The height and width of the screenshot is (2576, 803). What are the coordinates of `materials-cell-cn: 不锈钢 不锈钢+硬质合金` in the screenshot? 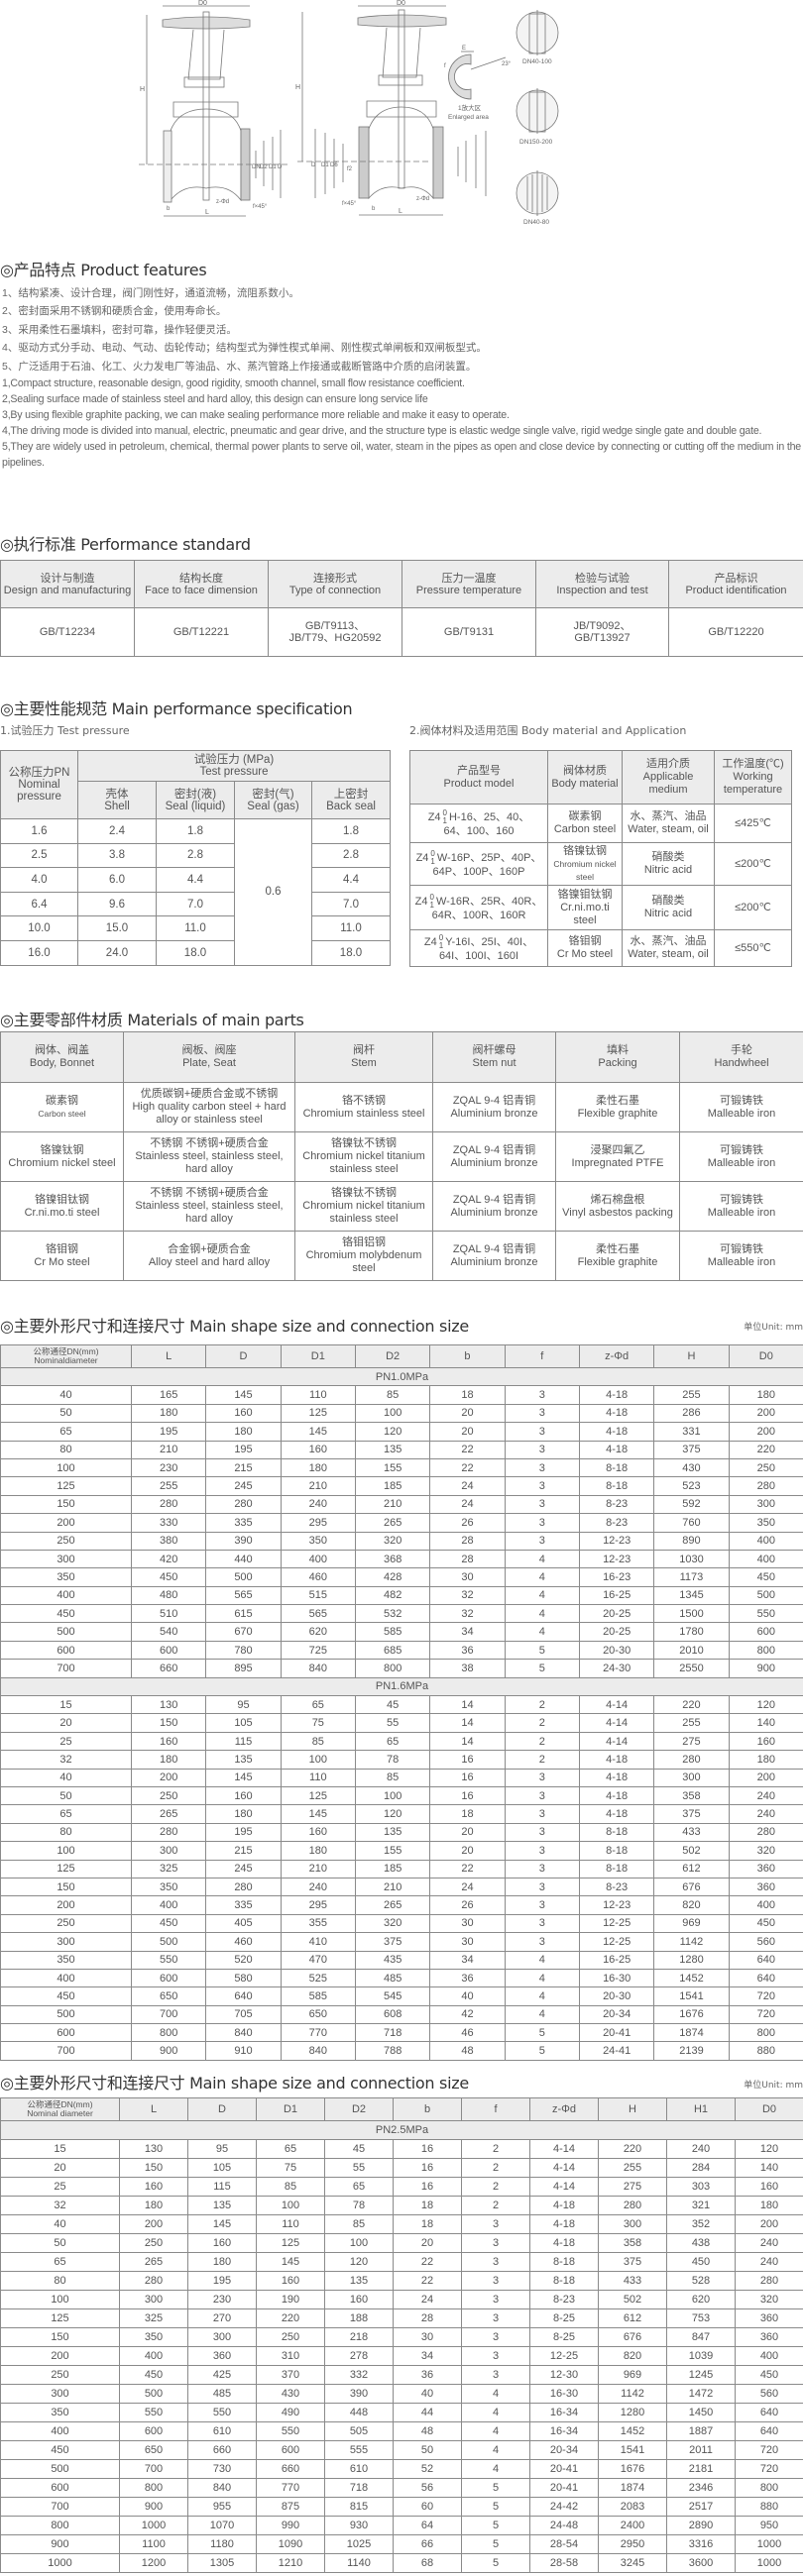 It's located at (209, 1193).